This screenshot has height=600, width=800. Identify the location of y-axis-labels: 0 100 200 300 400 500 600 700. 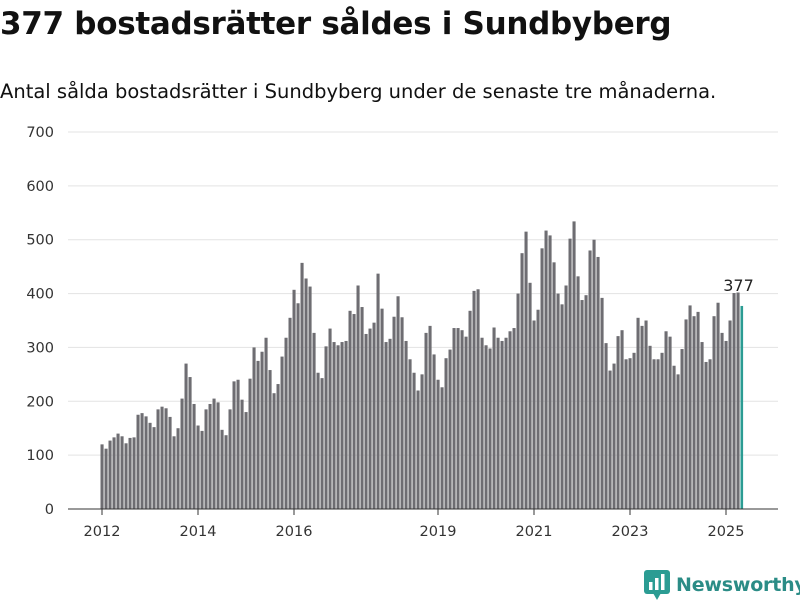
(40, 321).